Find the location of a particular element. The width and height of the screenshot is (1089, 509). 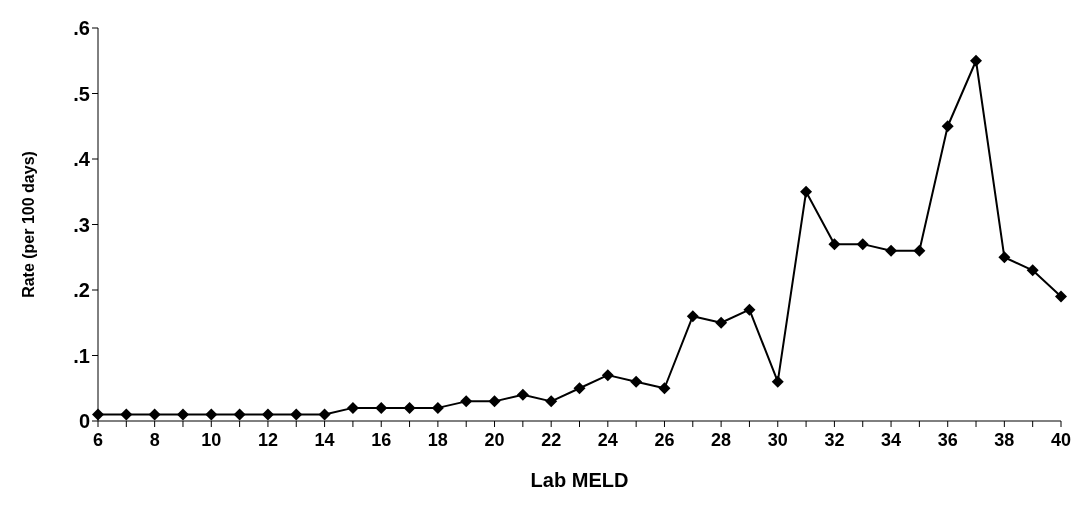

x-axis-title: Lab MELD is located at coordinates (579, 480).